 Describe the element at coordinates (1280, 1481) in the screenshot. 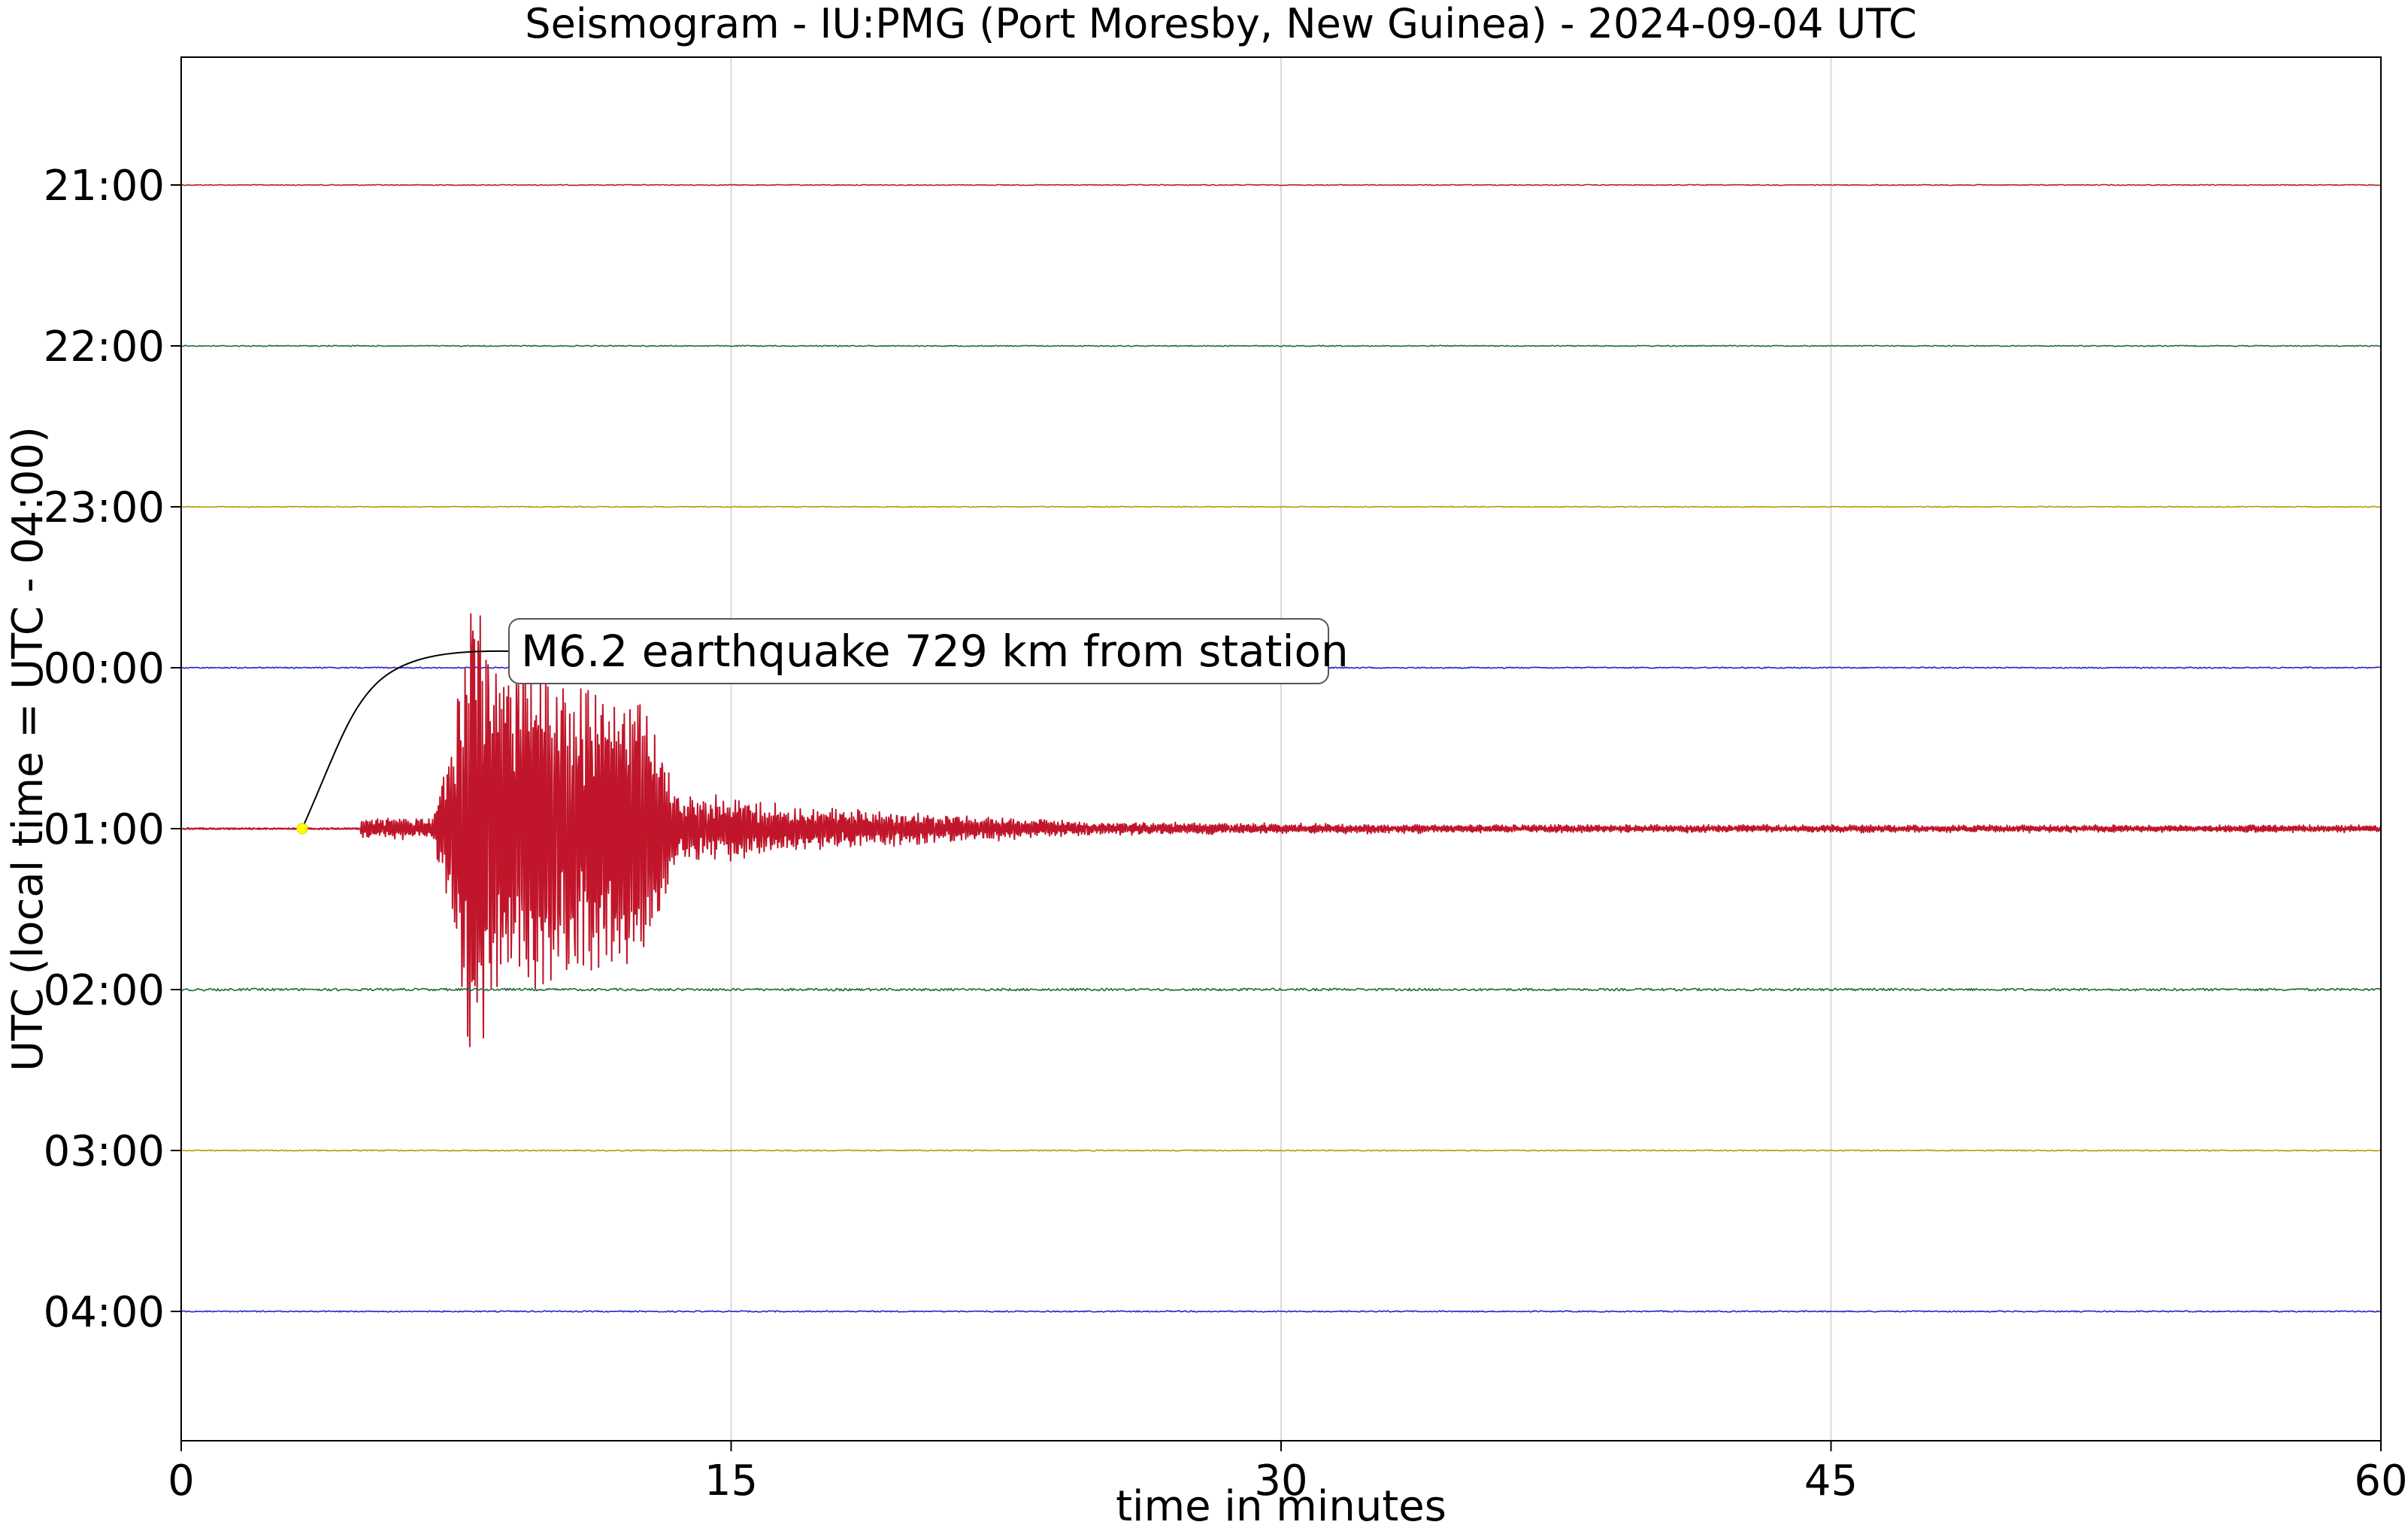

I see `x-tick-label-30: 30` at that location.